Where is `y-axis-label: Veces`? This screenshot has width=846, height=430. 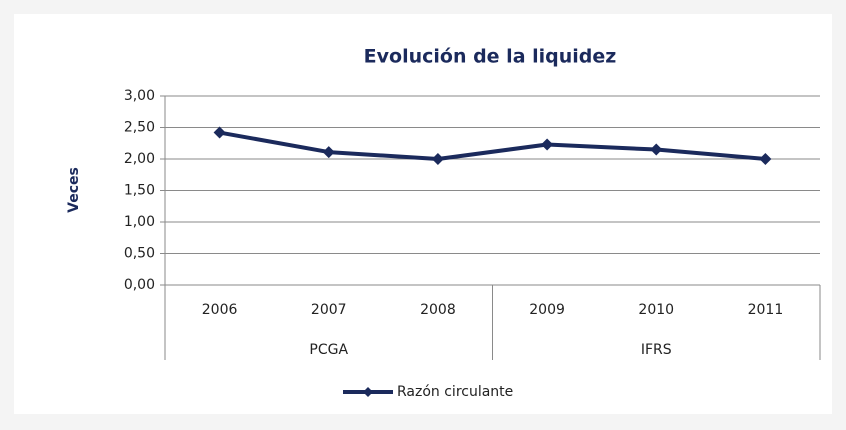
y-axis-label: Veces is located at coordinates (74, 190).